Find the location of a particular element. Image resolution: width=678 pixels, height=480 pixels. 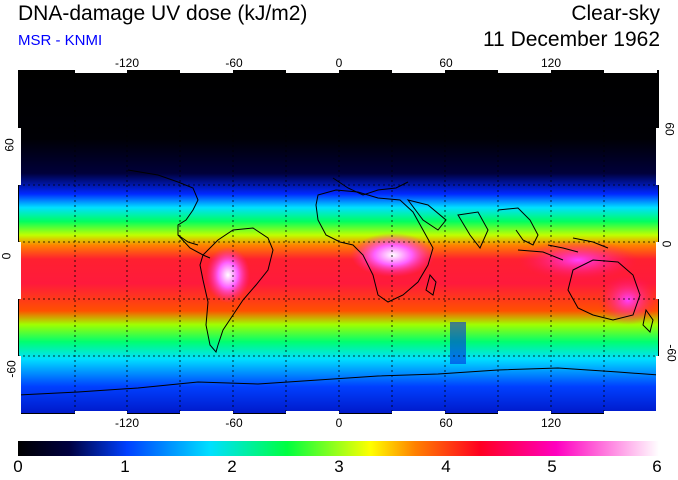

map-title: DNA-damage UV dose (kJ/m2) is located at coordinates (163, 13).